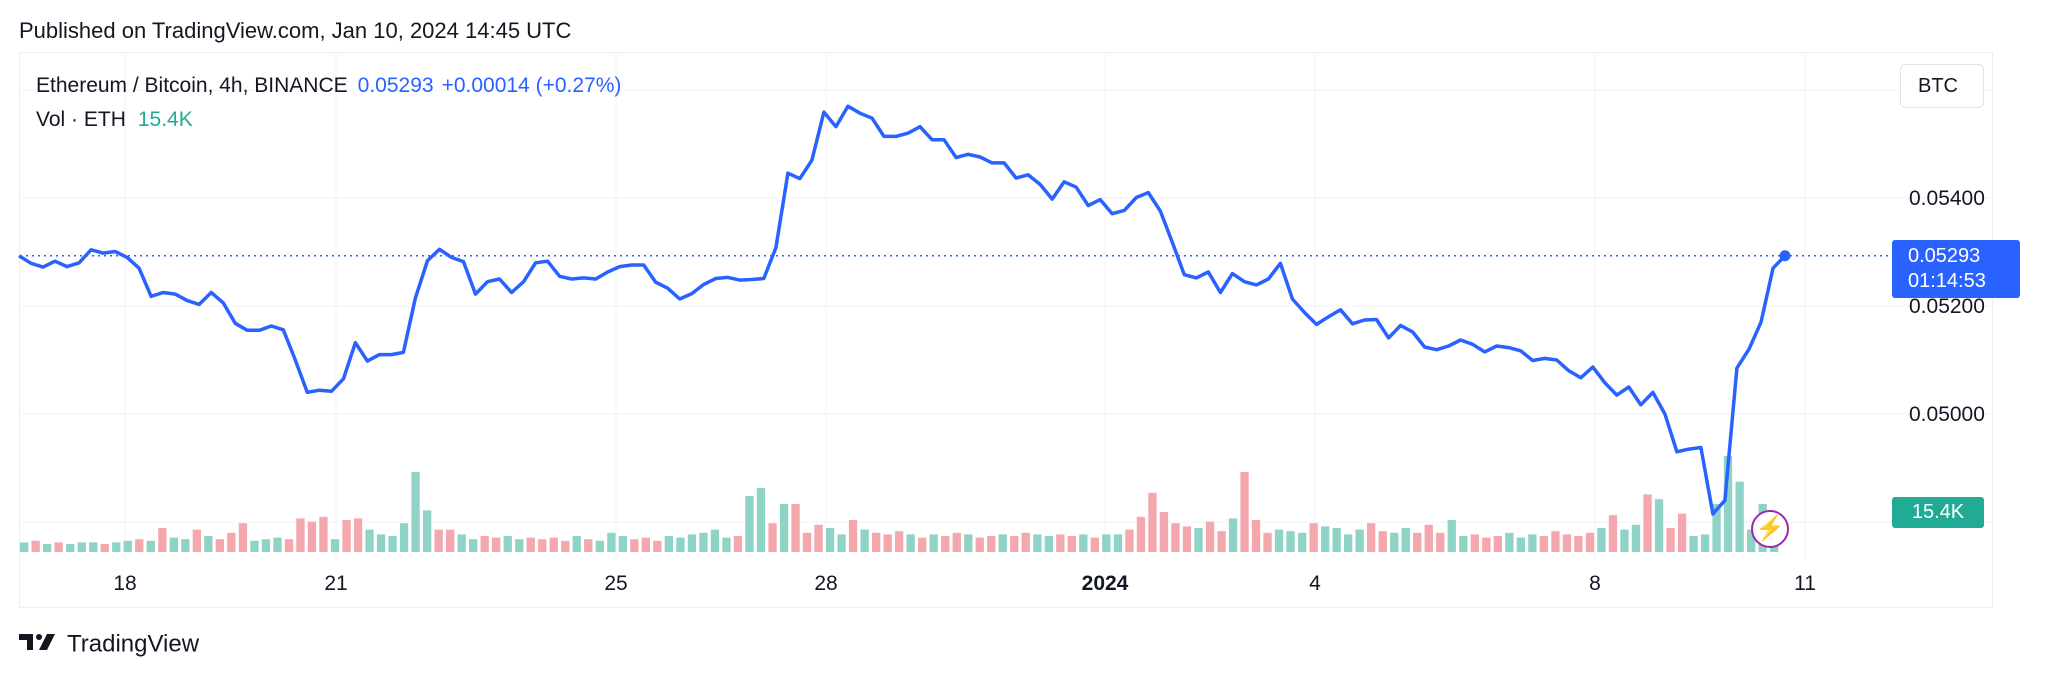 The width and height of the screenshot is (2048, 676). Describe the element at coordinates (165, 119) in the screenshot. I see `volume-value: 15.4K` at that location.